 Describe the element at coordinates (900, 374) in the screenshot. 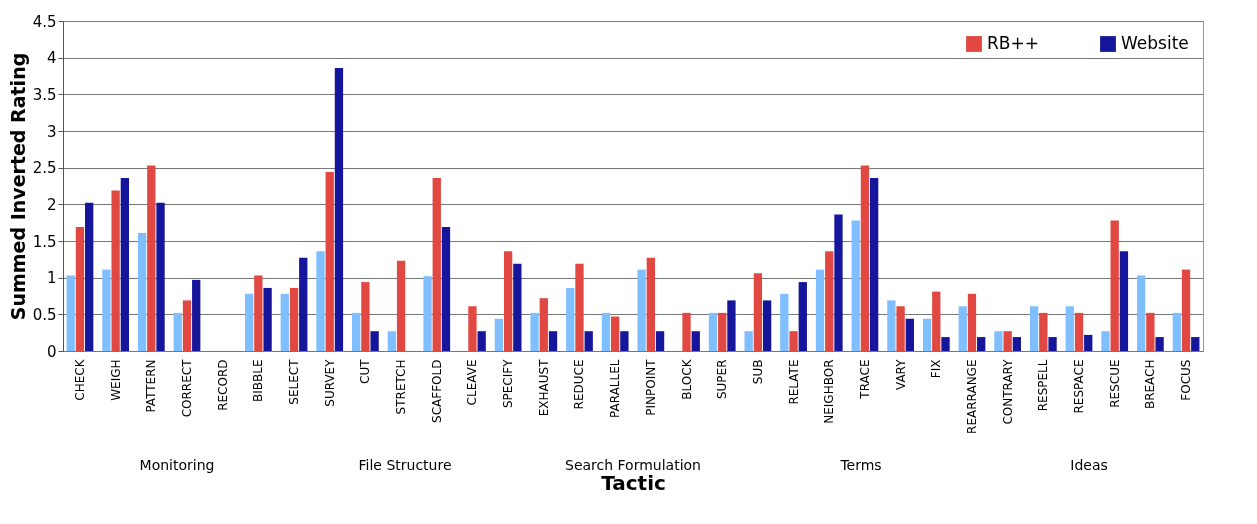

I see `x-tick-label: VARY` at that location.